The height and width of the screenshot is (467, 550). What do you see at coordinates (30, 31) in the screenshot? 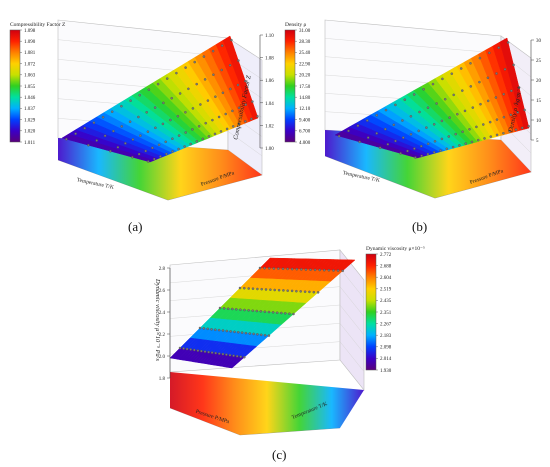
I see `colorbar-tick-label: 1.098` at bounding box center [30, 31].